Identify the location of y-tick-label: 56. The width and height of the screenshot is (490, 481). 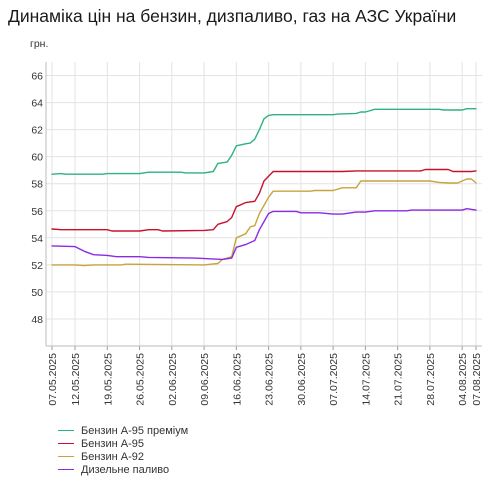
(37, 212).